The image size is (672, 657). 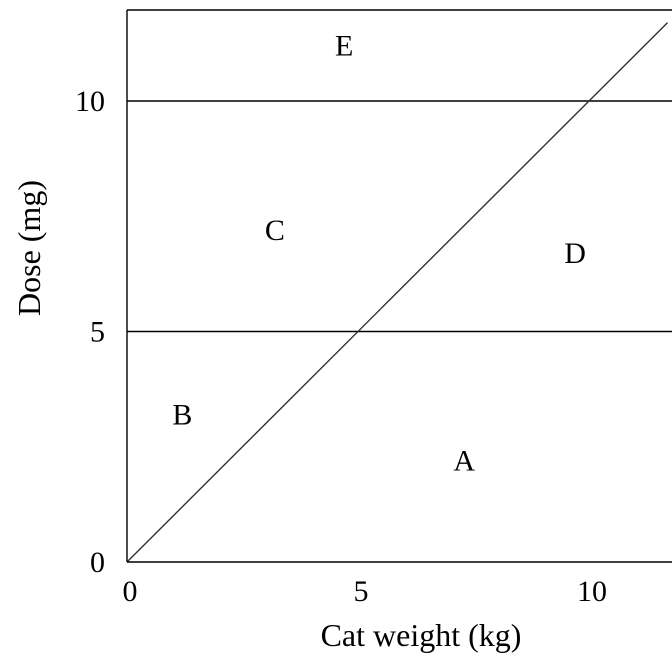 What do you see at coordinates (29, 248) in the screenshot?
I see `y-axis-title: Dose (mg)` at bounding box center [29, 248].